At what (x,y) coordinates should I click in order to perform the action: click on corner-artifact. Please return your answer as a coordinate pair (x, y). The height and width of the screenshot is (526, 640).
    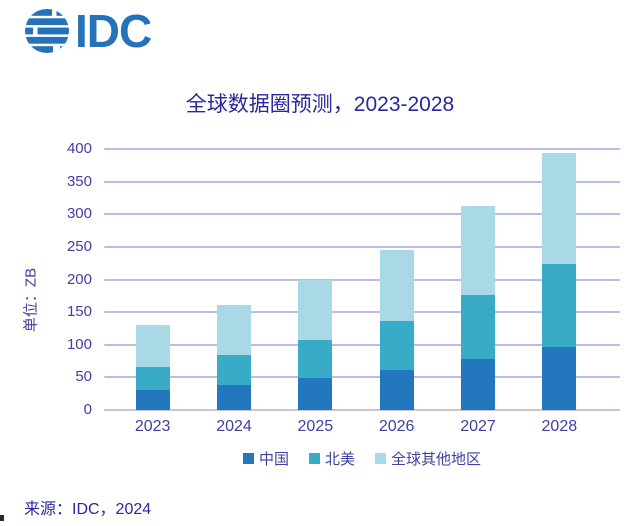
    Looking at the image, I should click on (2, 518).